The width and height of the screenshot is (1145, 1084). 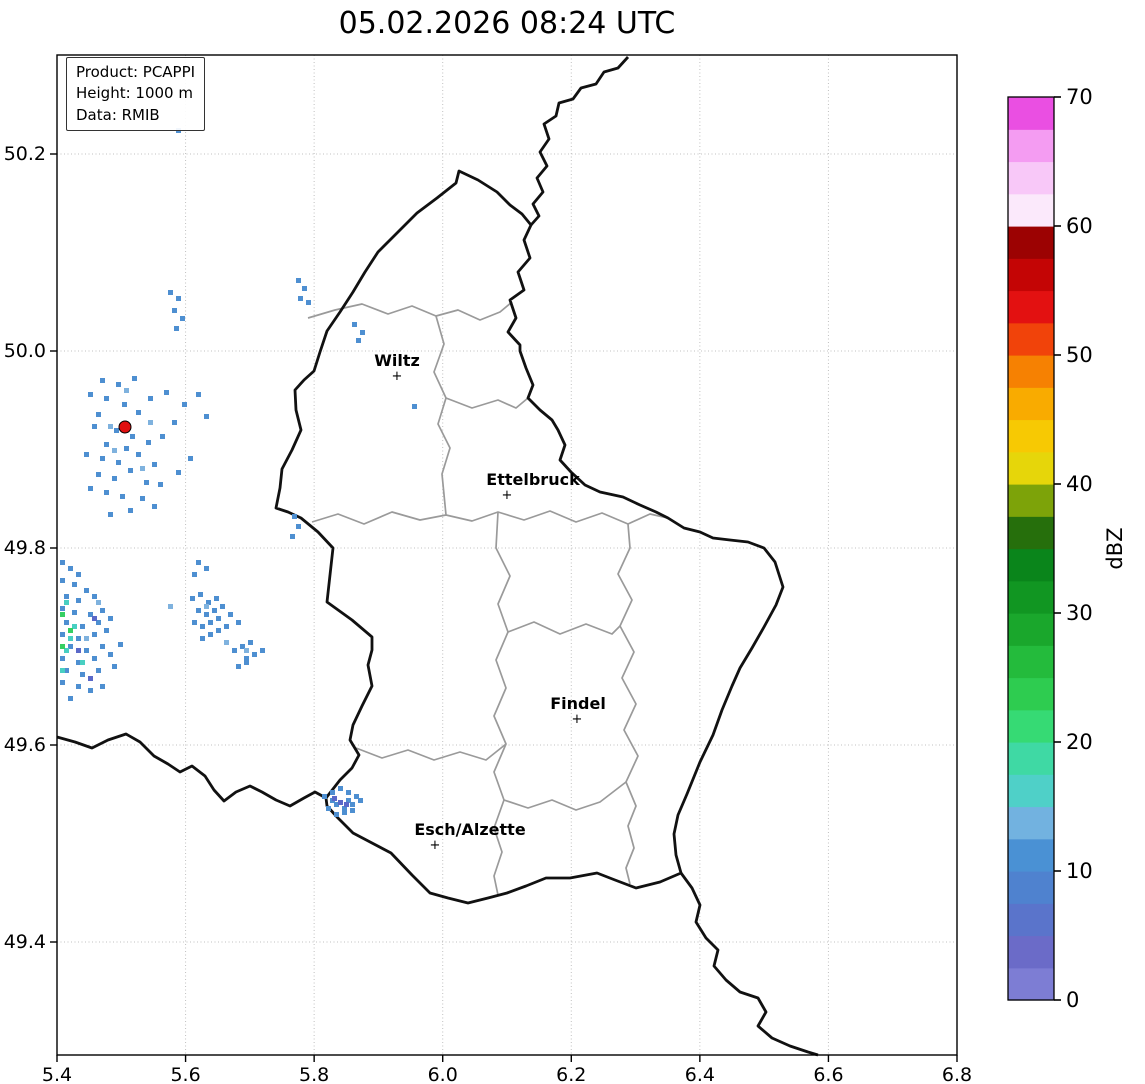 I want to click on colorbar-tick-label: 50, so click(x=1079, y=355).